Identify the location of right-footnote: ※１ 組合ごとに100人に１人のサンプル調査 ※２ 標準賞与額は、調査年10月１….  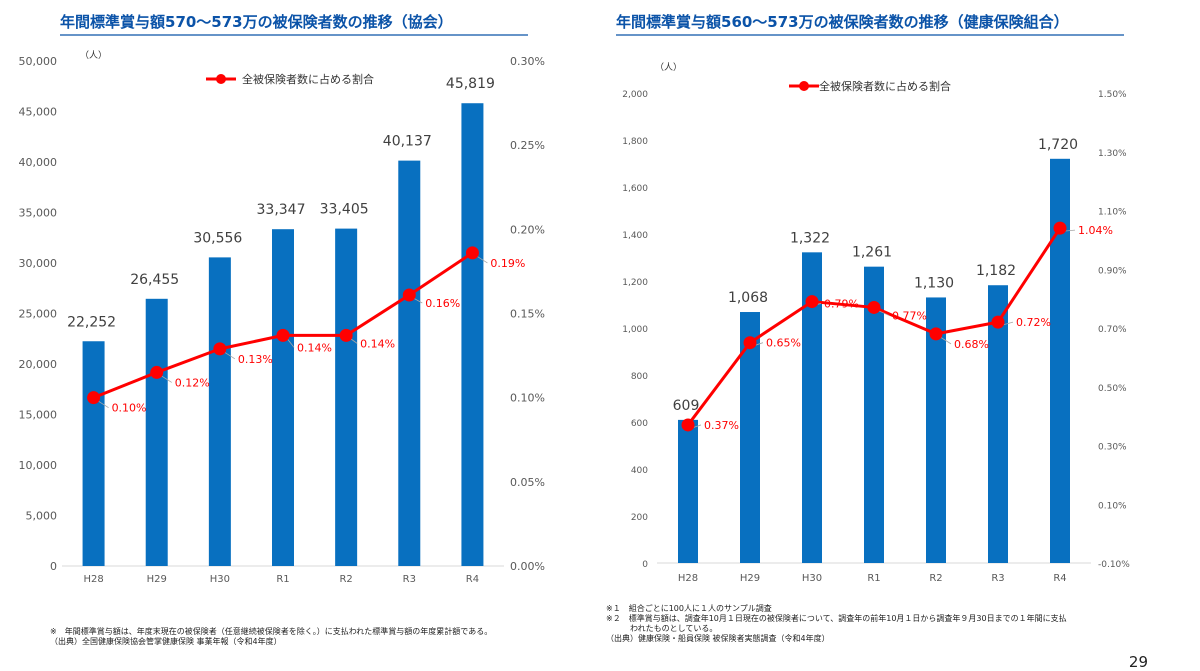
(836, 624).